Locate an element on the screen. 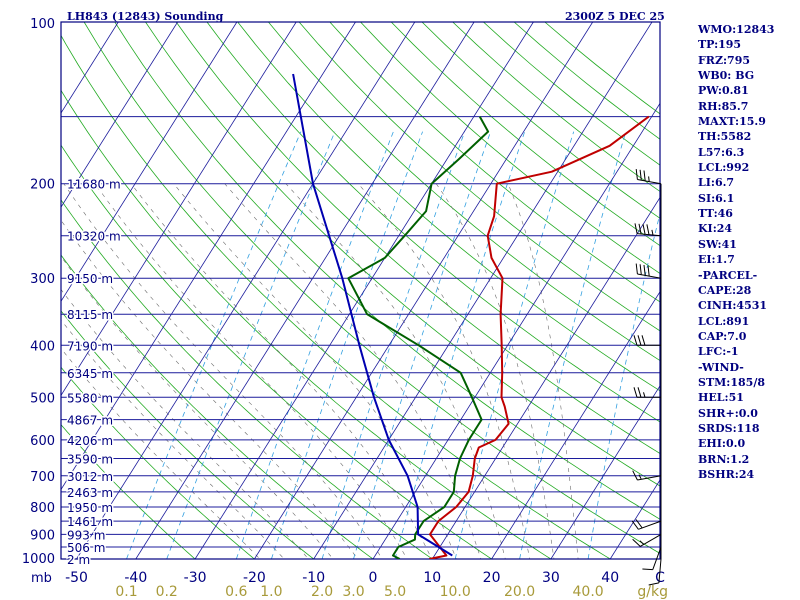  stat-line: SRDS:118 is located at coordinates (729, 428).